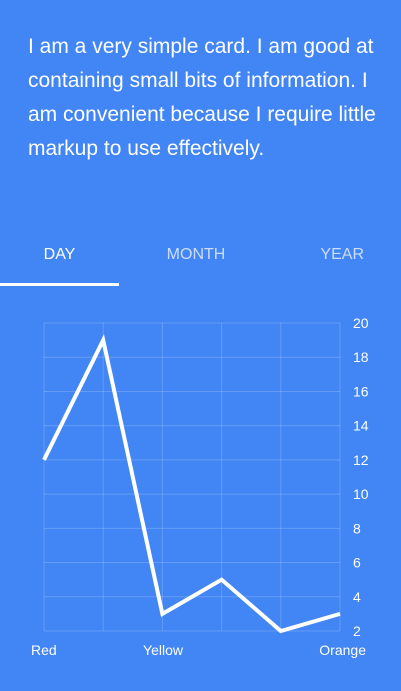  Describe the element at coordinates (342, 650) in the screenshot. I see `x-tick-label: Orange` at that location.